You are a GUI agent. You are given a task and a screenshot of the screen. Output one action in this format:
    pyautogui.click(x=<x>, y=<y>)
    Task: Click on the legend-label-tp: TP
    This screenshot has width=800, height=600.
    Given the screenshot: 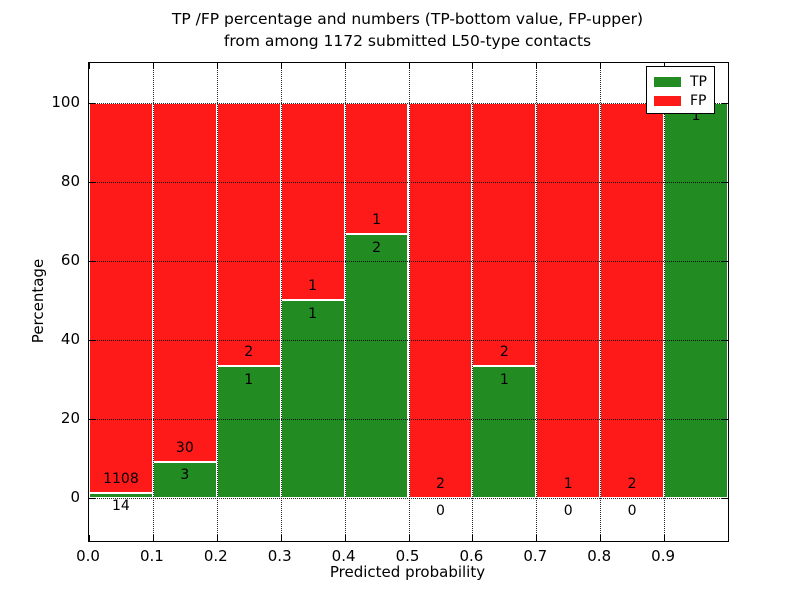 What is the action you would take?
    pyautogui.click(x=698, y=81)
    